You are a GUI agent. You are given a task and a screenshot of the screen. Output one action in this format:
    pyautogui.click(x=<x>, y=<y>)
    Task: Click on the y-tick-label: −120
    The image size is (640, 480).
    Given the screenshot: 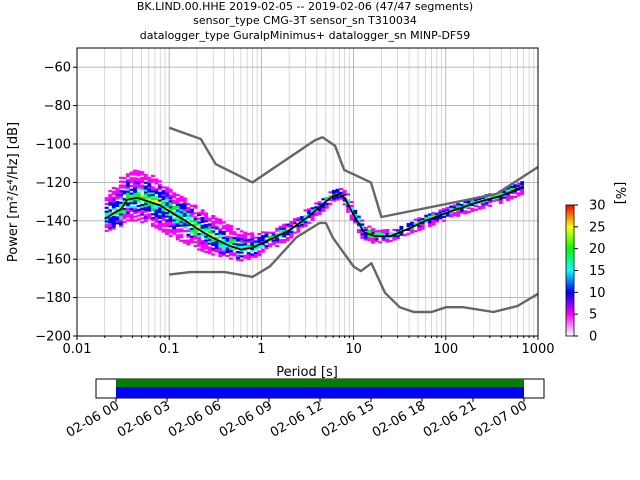 What is the action you would take?
    pyautogui.click(x=53, y=183)
    